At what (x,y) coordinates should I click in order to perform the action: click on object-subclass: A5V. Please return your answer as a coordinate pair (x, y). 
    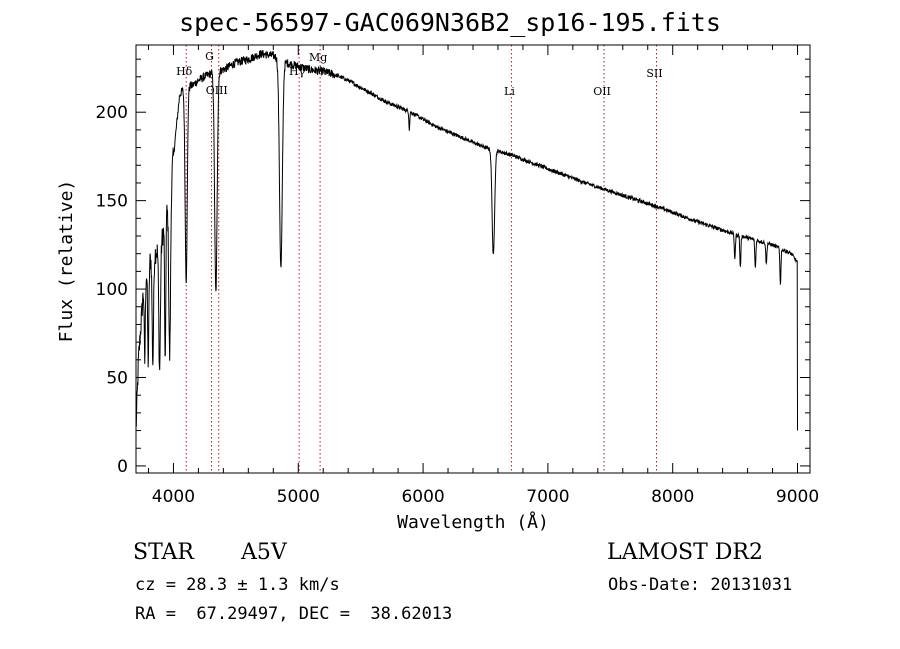
    Looking at the image, I should click on (264, 552).